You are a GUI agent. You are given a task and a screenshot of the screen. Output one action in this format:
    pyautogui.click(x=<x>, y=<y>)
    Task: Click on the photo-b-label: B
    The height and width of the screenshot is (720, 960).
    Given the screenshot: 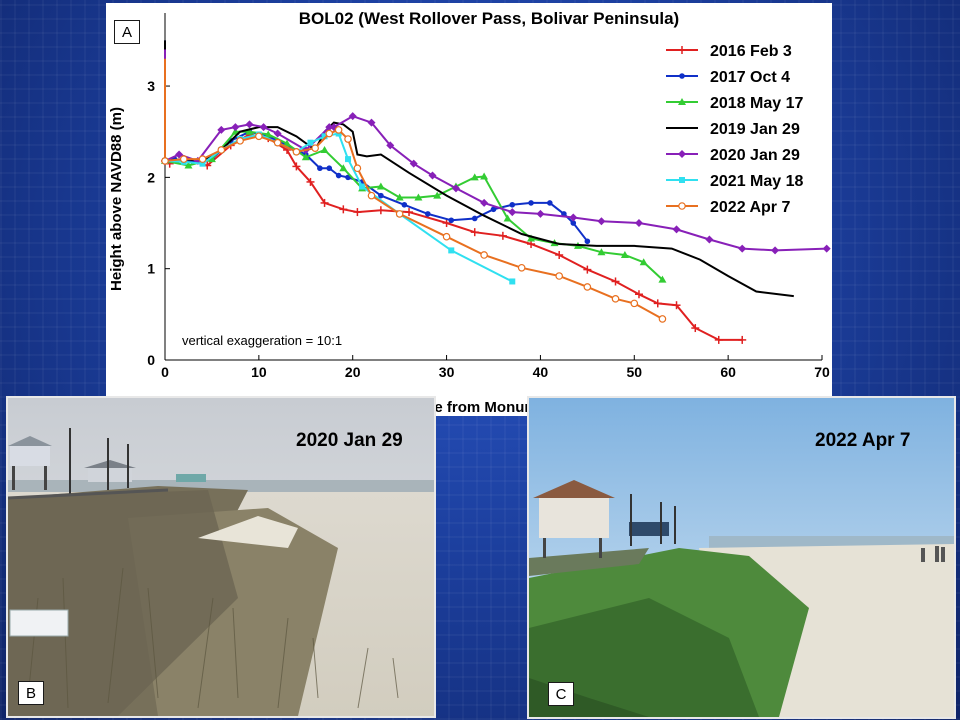 What is the action you would take?
    pyautogui.click(x=31, y=693)
    